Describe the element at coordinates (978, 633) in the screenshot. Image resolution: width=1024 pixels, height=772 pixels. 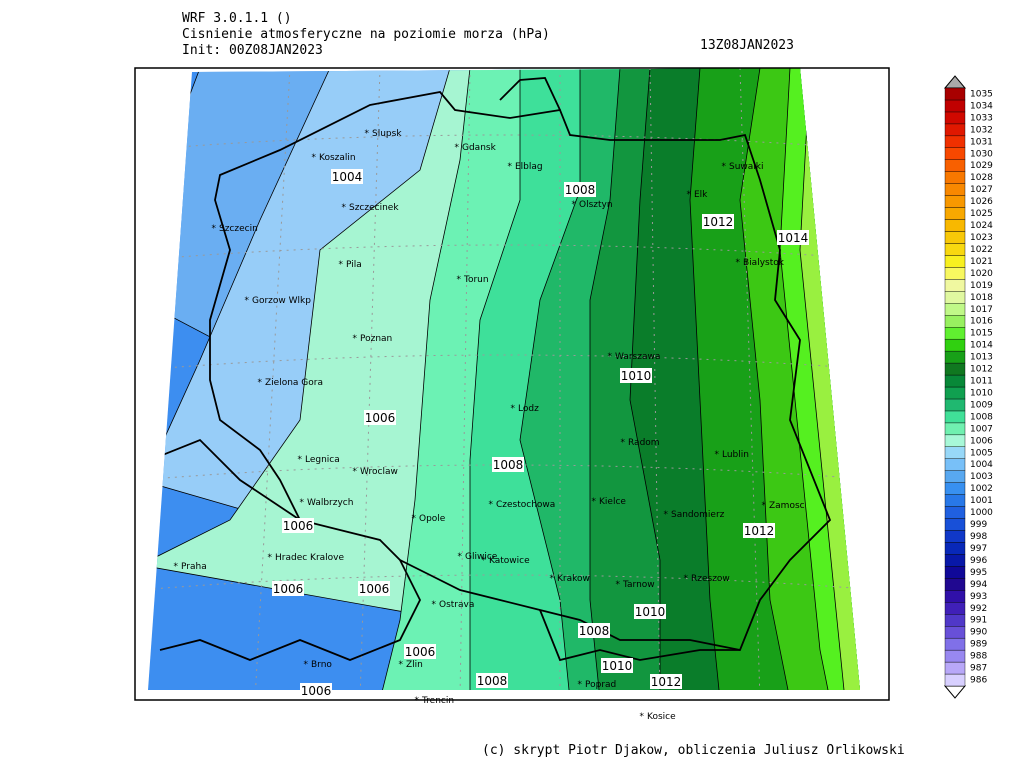
I see `colorbar-label: 990` at that location.